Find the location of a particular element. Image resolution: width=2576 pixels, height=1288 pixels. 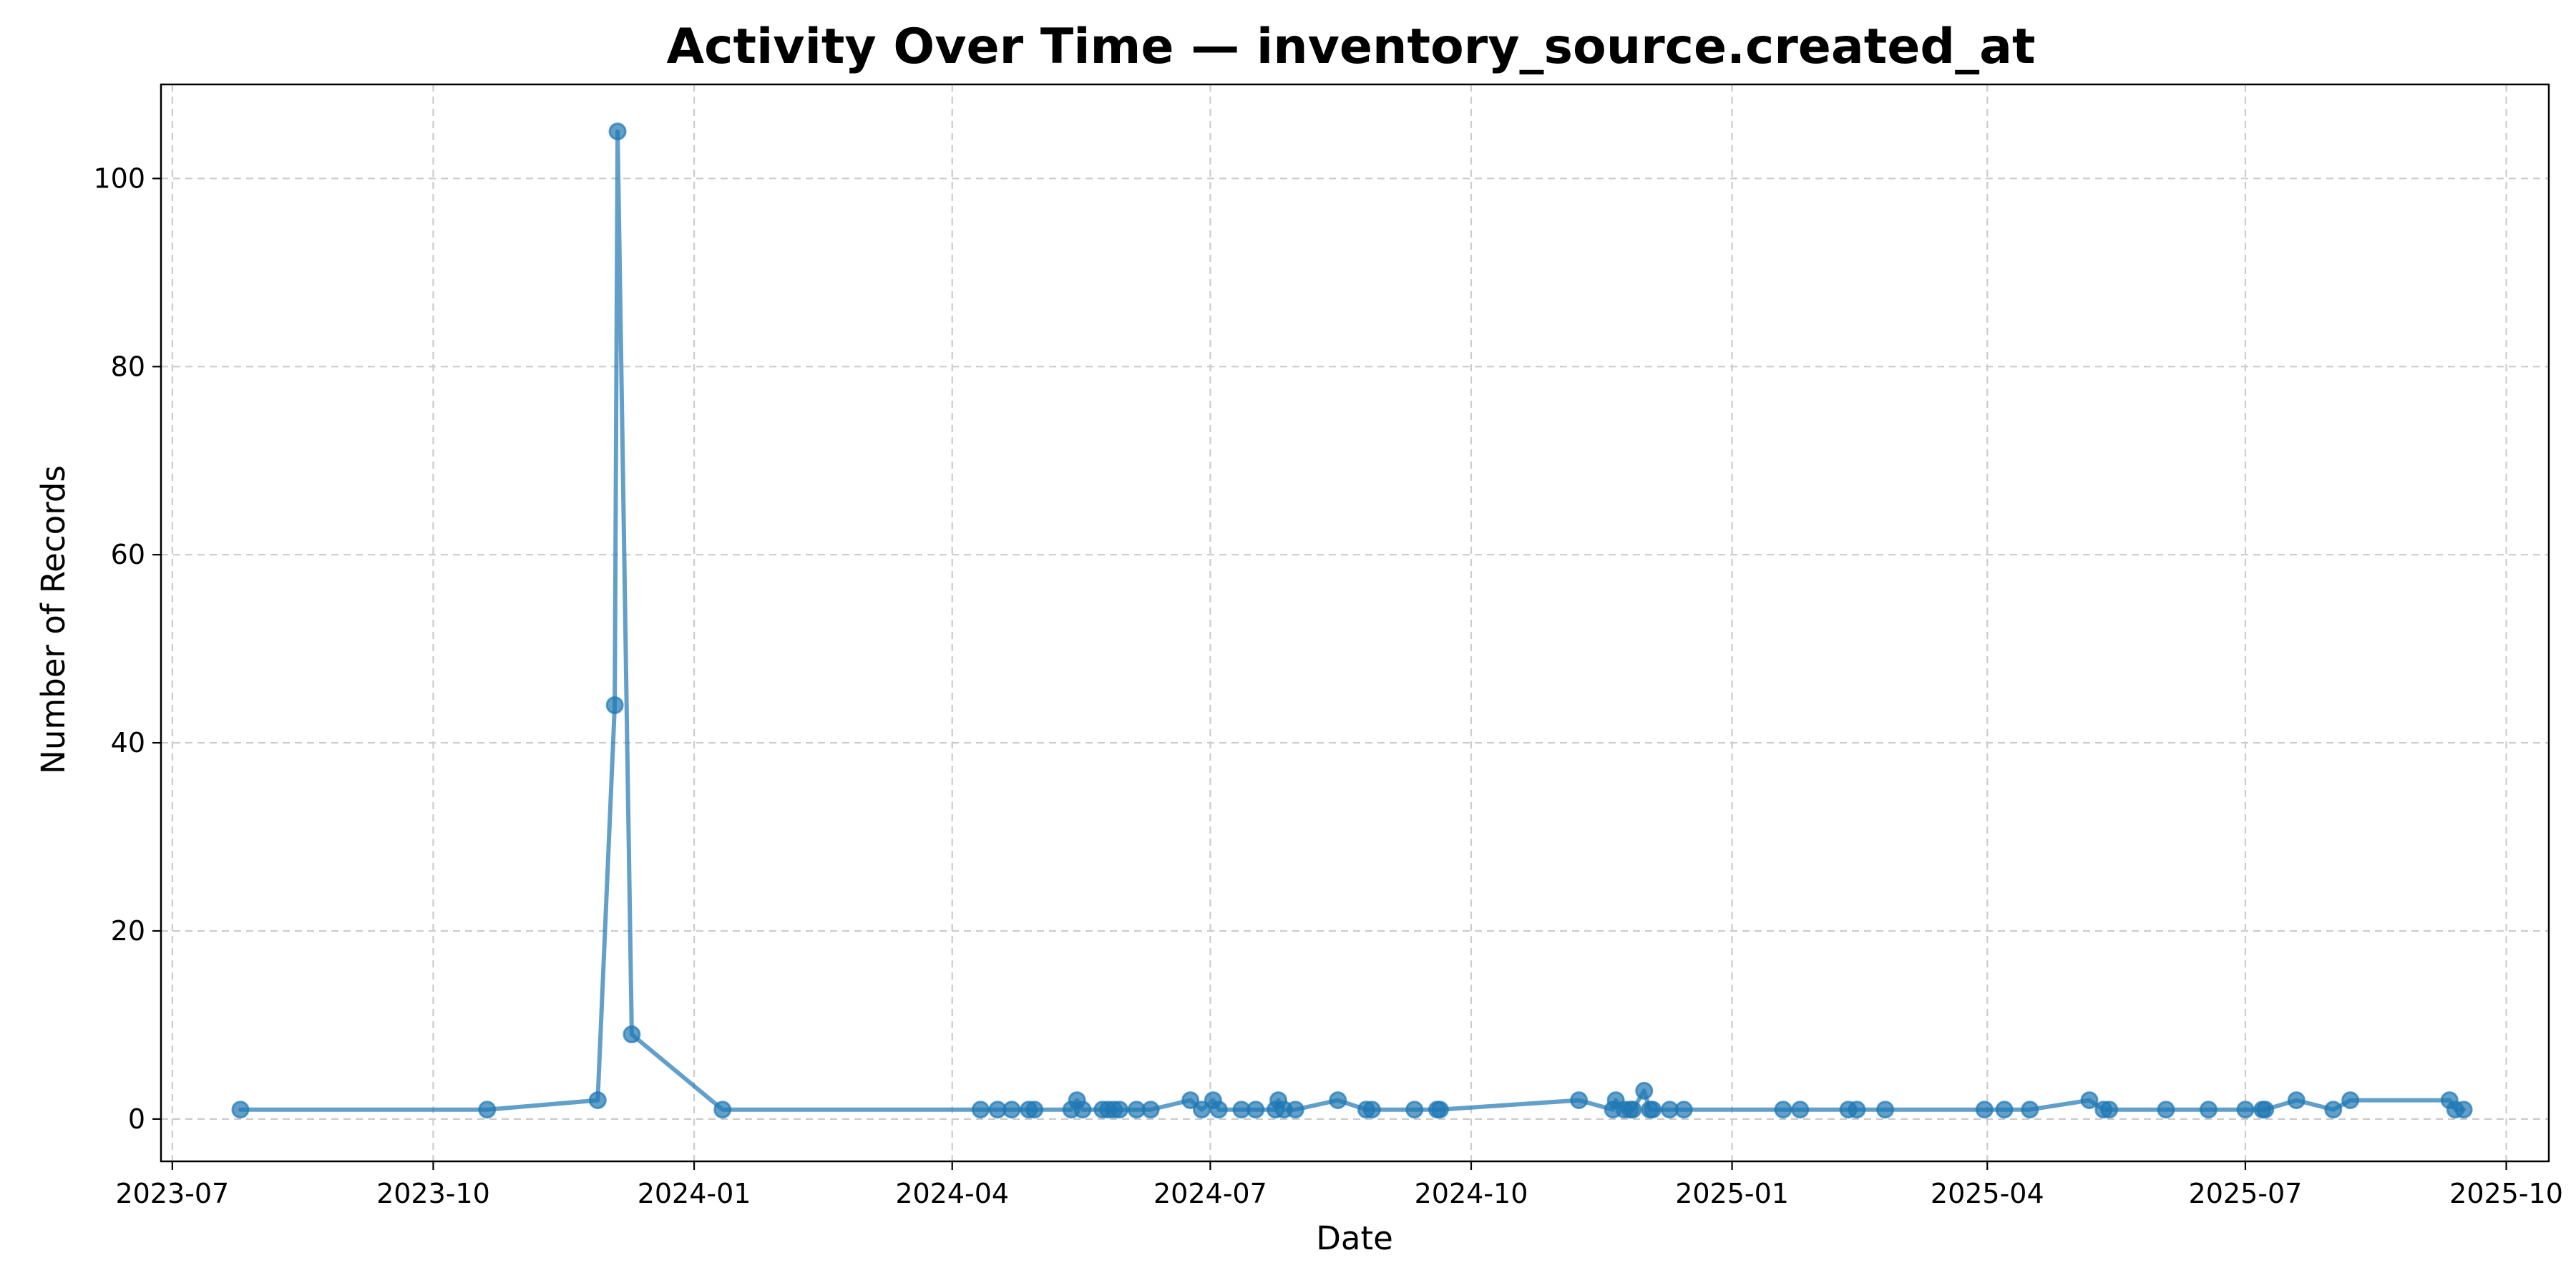

x-tick-label: 2024-04 is located at coordinates (952, 1193).